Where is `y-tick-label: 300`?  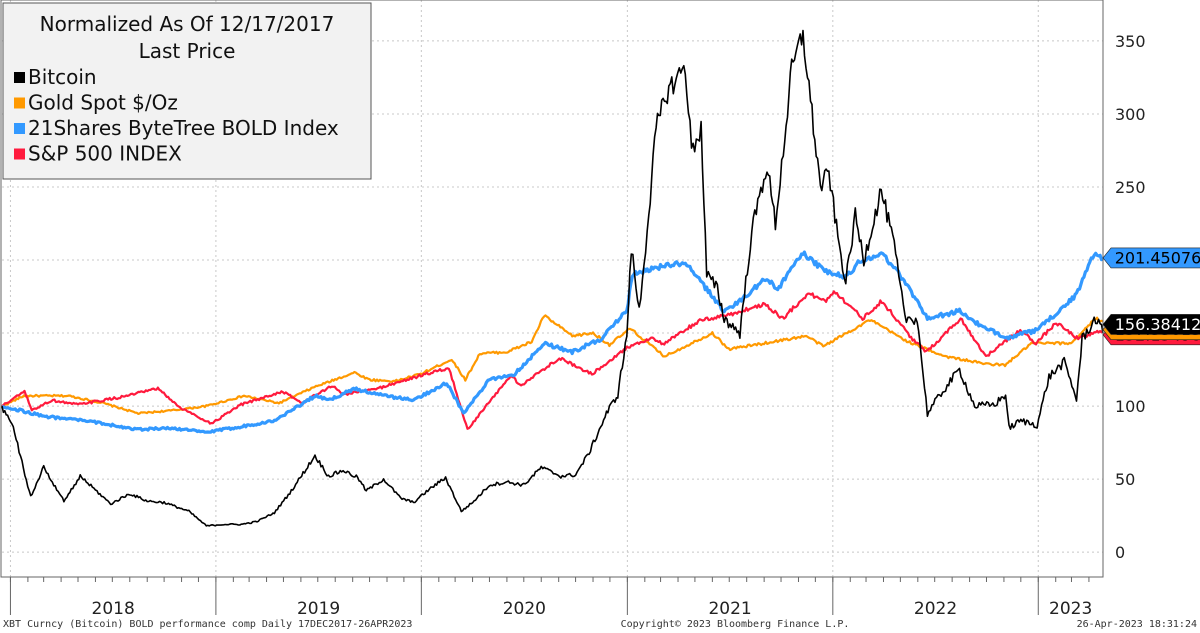
y-tick-label: 300 is located at coordinates (1130, 114).